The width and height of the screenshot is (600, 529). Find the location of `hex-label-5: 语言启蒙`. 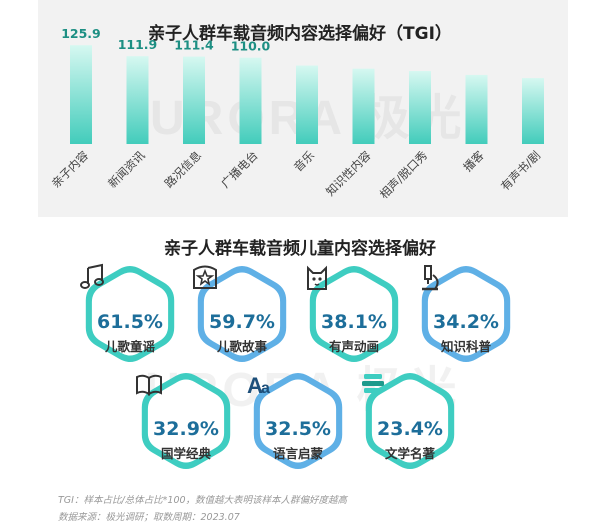

hex-label-5: 语言启蒙 is located at coordinates (297, 453).